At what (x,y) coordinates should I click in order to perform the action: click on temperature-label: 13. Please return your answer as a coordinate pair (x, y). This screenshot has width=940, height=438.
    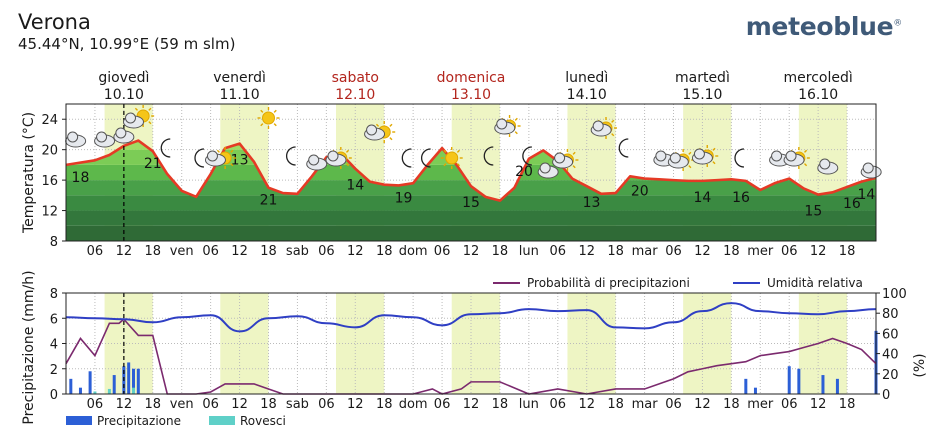
    Looking at the image, I should click on (240, 161).